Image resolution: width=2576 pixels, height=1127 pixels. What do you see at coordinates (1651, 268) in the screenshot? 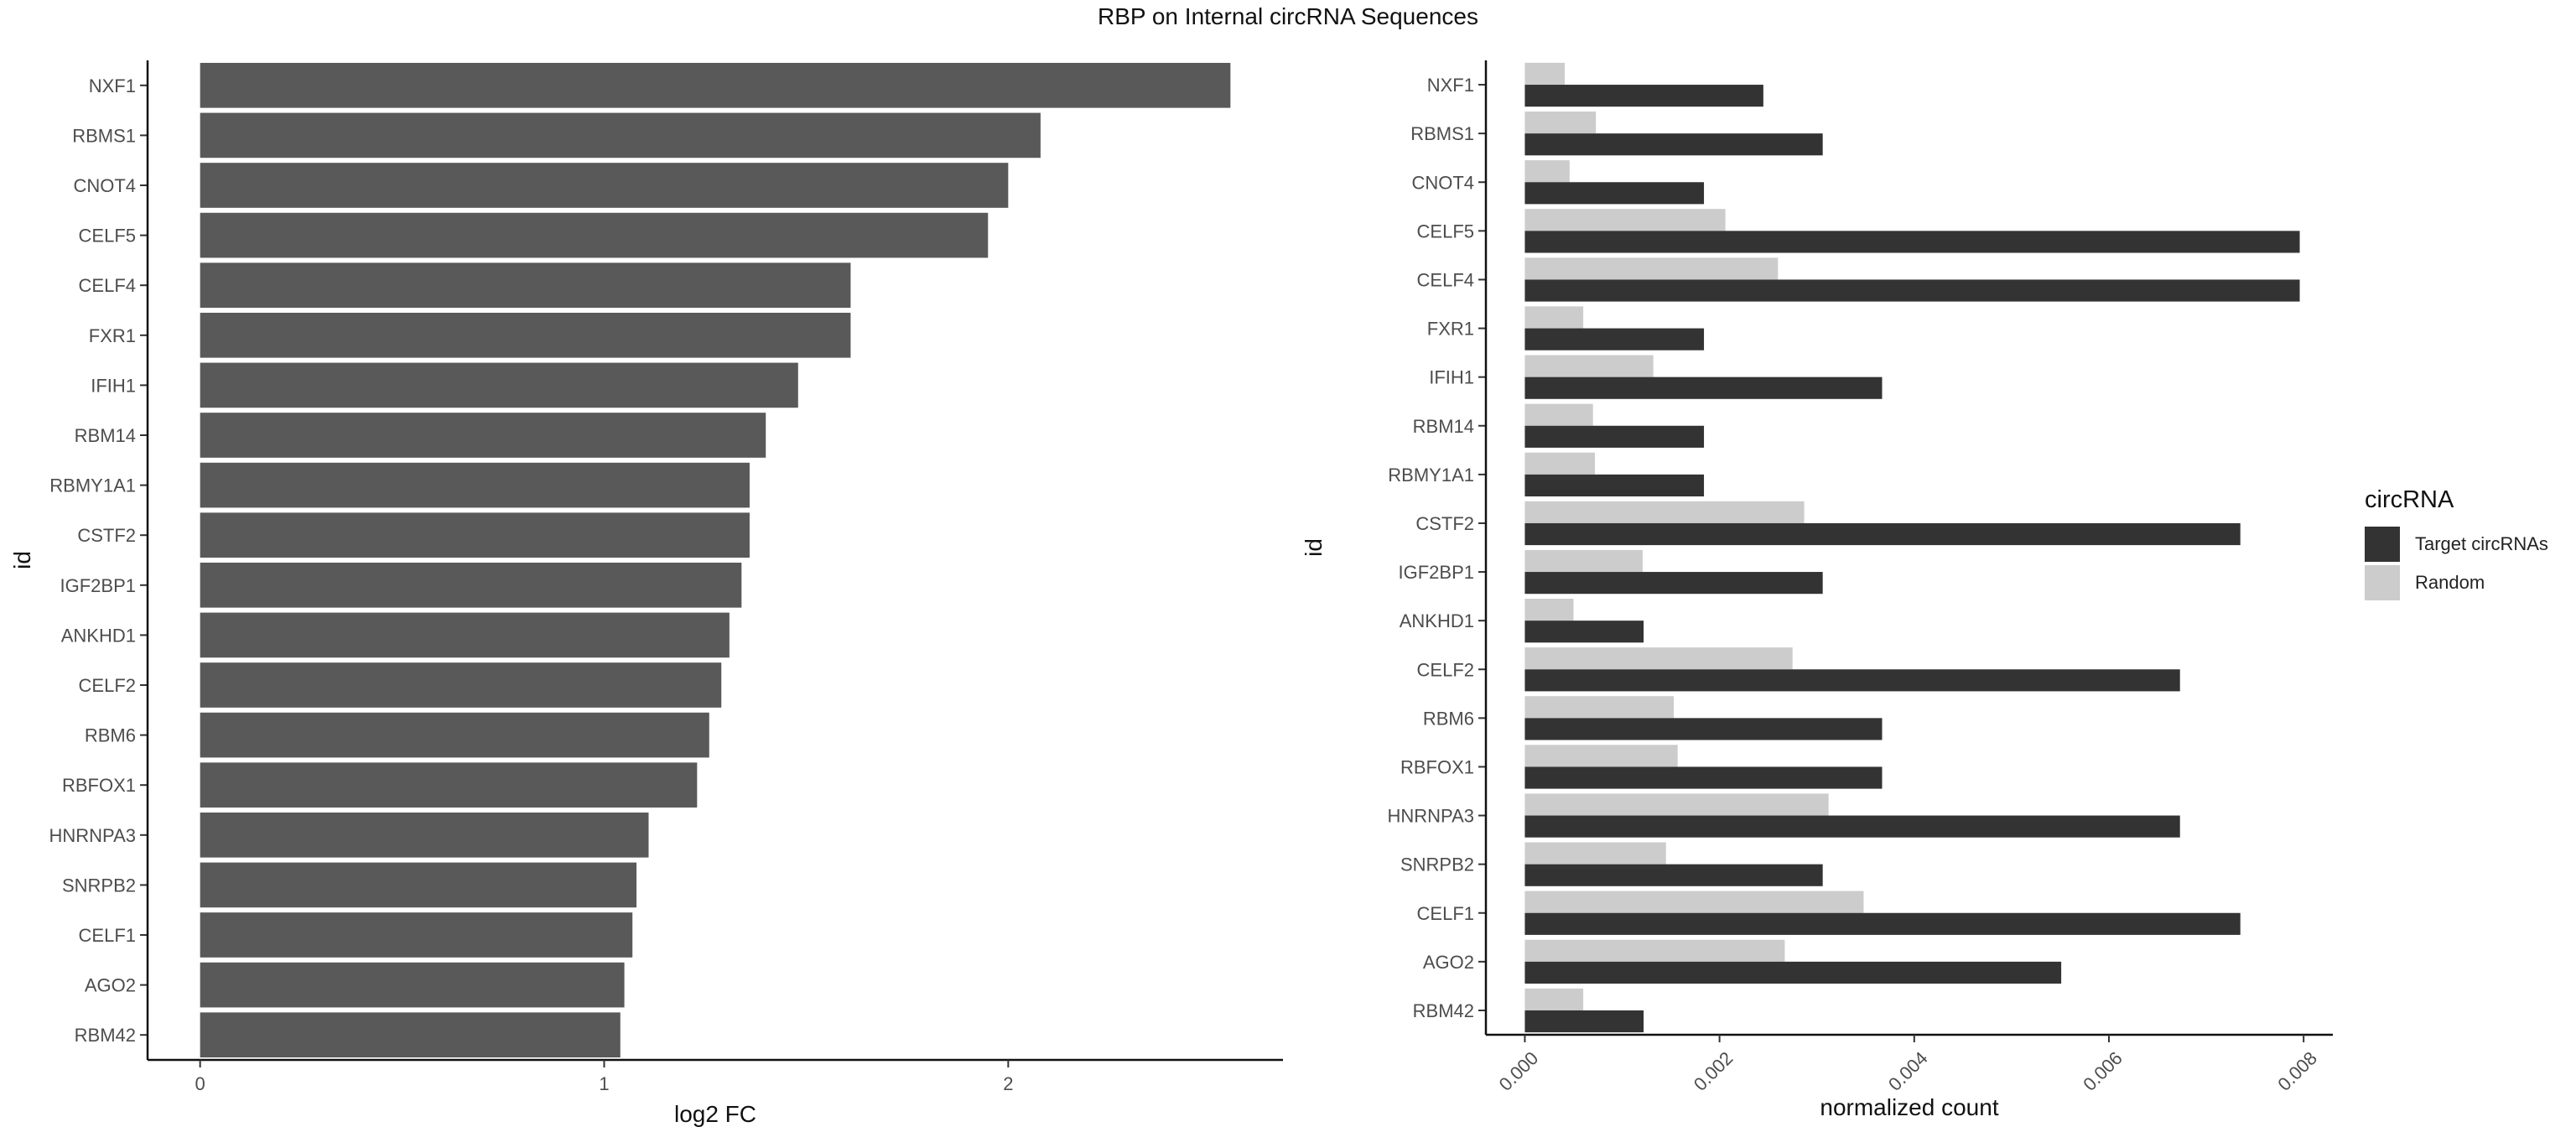
I see `bar-random-celf4` at bounding box center [1651, 268].